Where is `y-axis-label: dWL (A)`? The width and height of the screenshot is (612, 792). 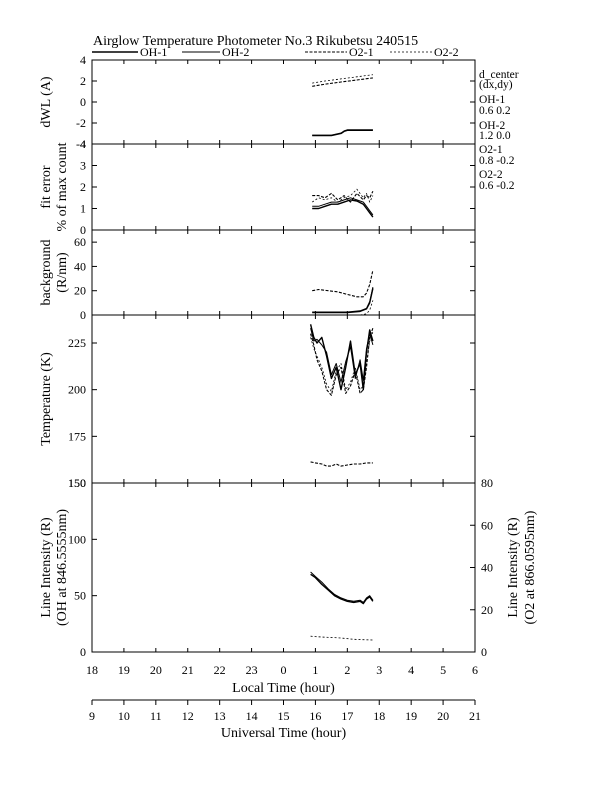 y-axis-label: dWL (A) is located at coordinates (46, 102).